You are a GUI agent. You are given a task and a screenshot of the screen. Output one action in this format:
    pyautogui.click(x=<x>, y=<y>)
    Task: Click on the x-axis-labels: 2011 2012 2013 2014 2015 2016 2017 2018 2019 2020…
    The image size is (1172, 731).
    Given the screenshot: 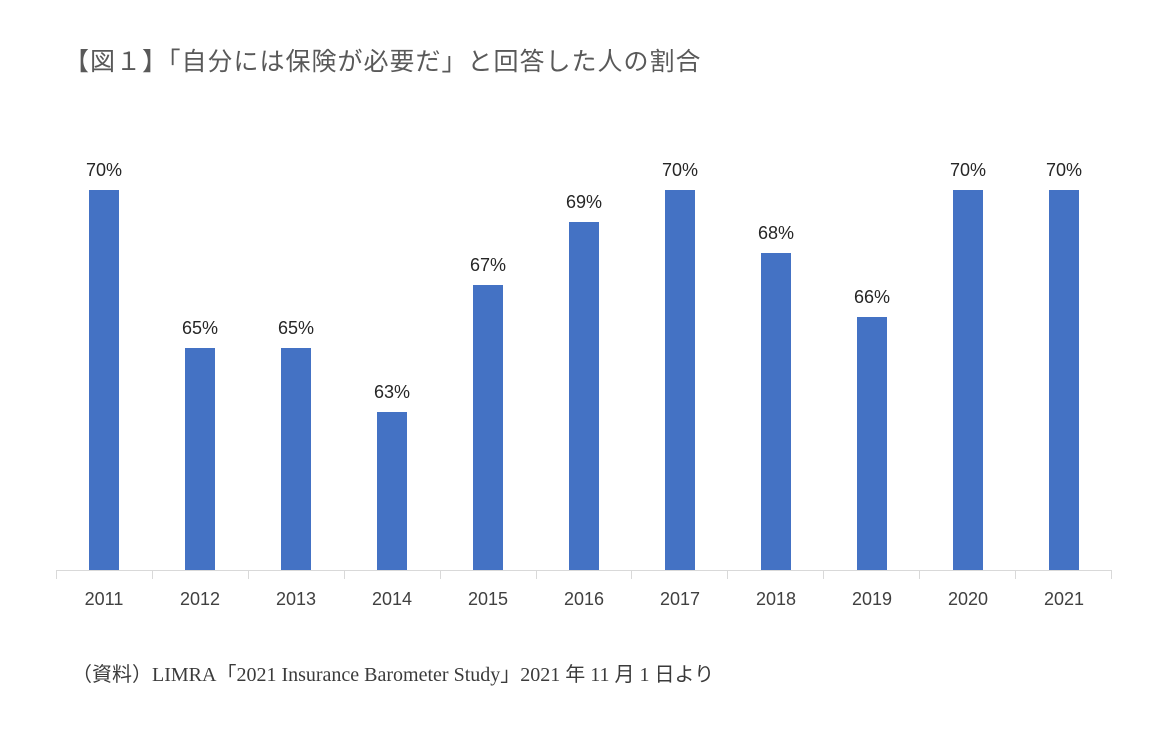 What is the action you would take?
    pyautogui.click(x=584, y=594)
    